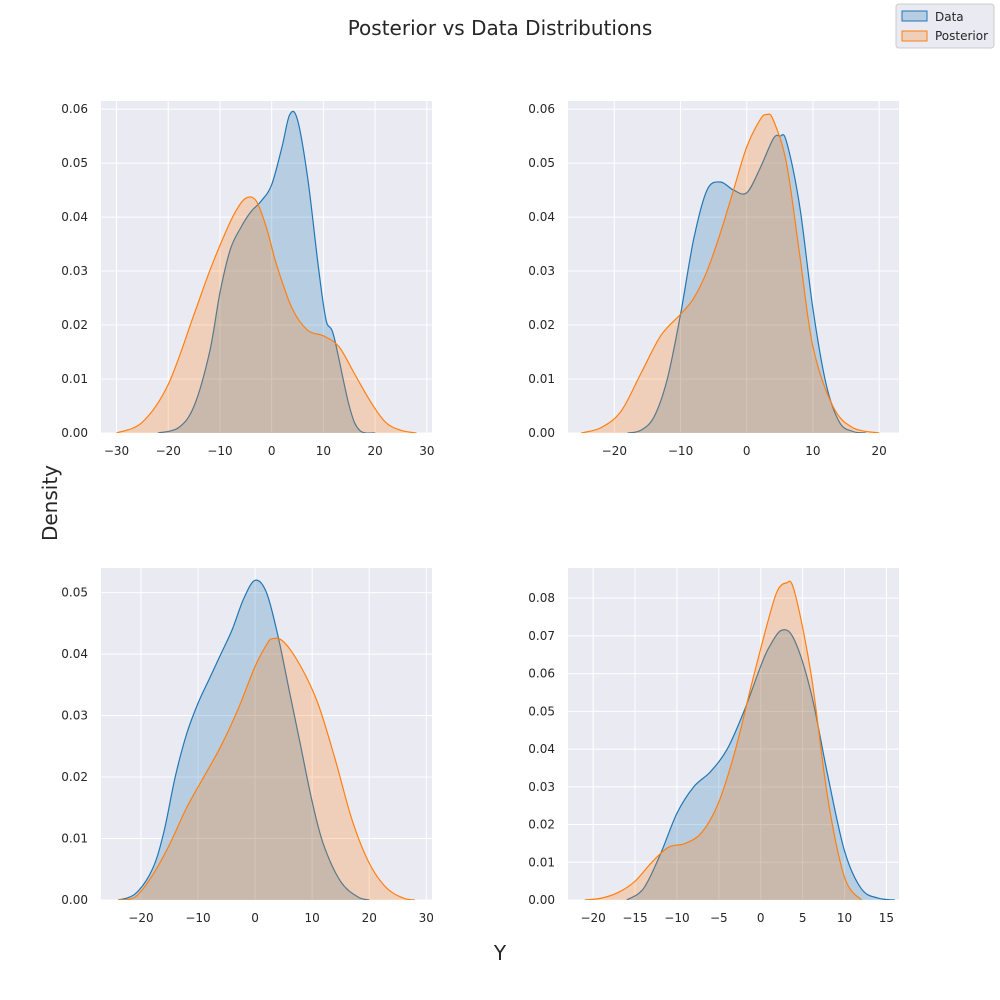 Image resolution: width=1000 pixels, height=1000 pixels. What do you see at coordinates (719, 918) in the screenshot?
I see `x-tick-label: −5` at bounding box center [719, 918].